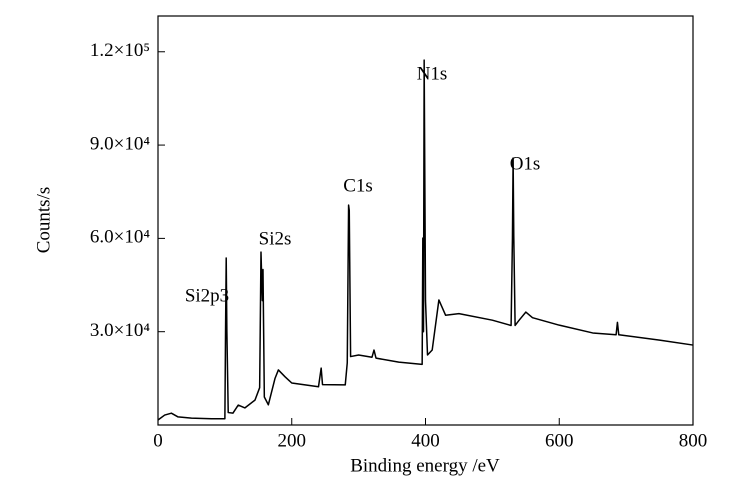  What do you see at coordinates (292, 440) in the screenshot?
I see `x-tick-label: 200` at bounding box center [292, 440].